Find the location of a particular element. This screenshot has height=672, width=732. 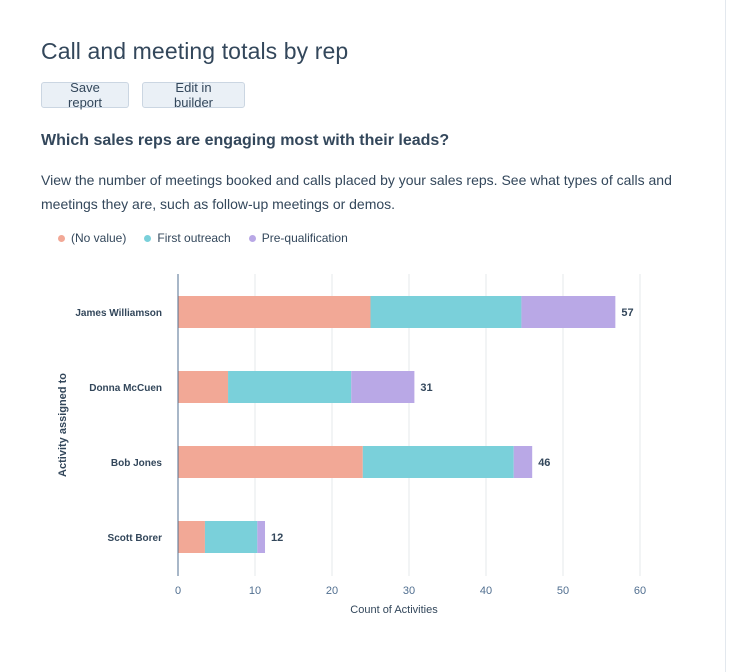

legend-label-first-outreach: First outreach is located at coordinates (194, 238).